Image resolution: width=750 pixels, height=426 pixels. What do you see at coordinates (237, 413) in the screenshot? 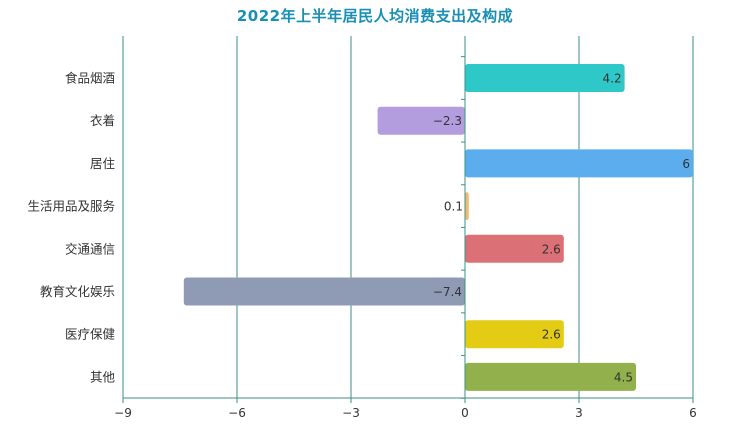
I see `x-tick-label: −6` at bounding box center [237, 413].